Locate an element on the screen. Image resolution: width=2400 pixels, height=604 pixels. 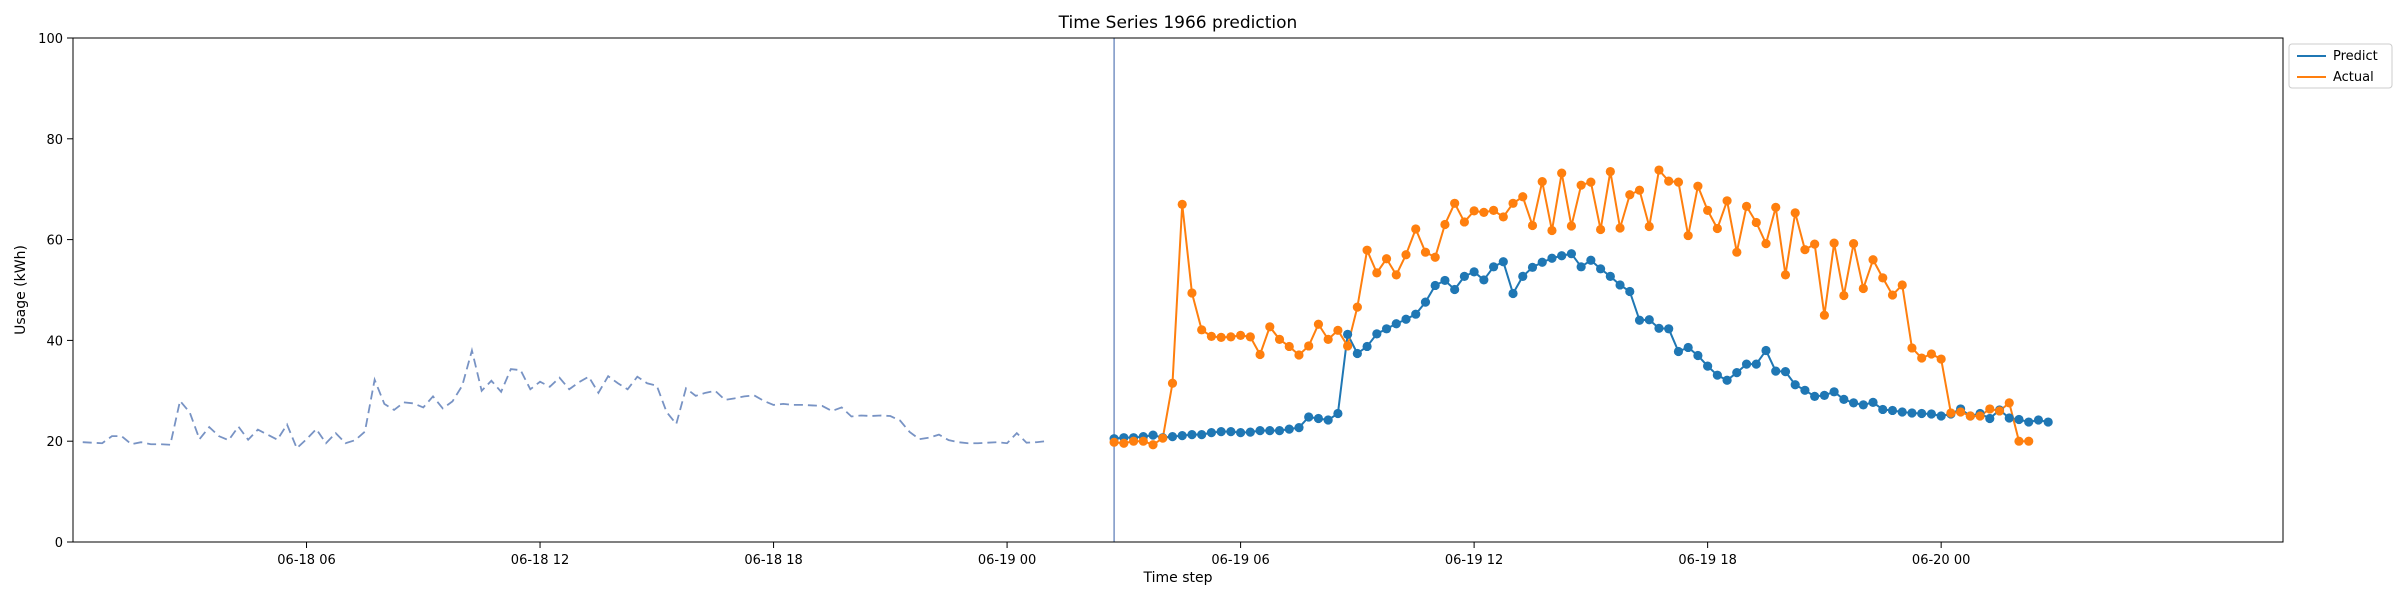
y-tick-label: 0 is located at coordinates (59, 543).